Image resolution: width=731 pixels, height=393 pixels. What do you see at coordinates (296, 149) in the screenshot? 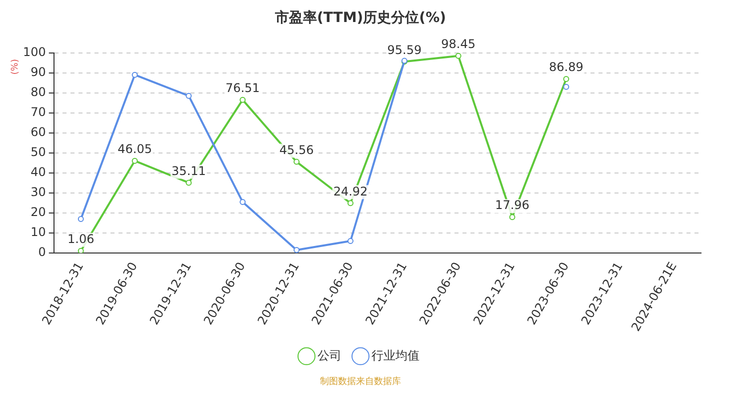
I see `data-label: 45.56` at bounding box center [296, 149].